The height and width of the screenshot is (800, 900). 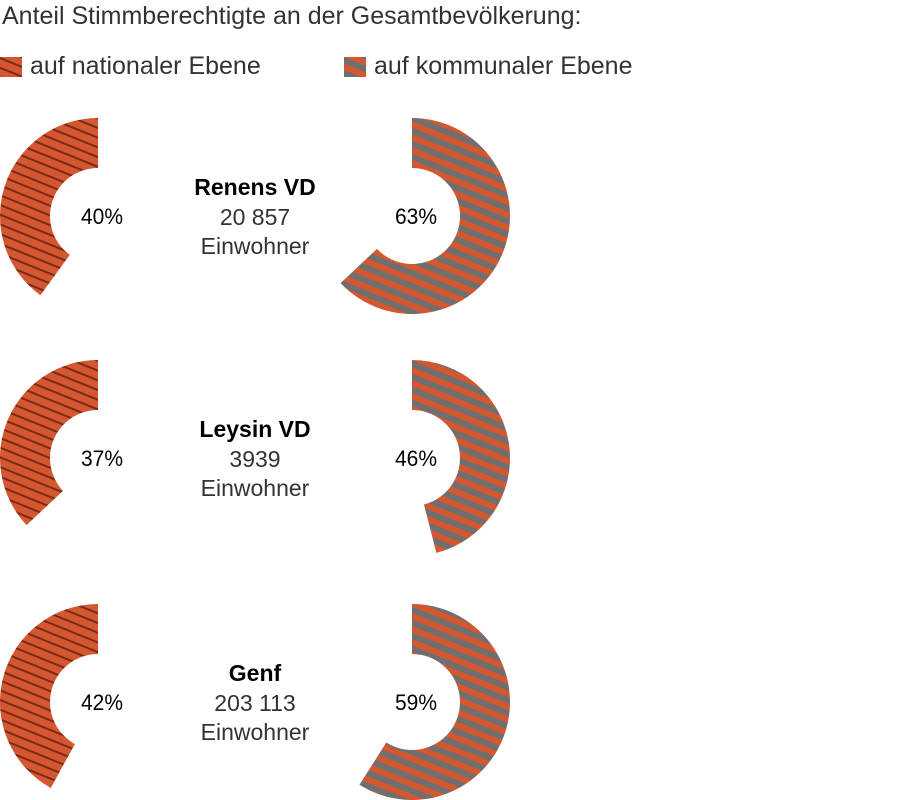 What do you see at coordinates (145, 66) in the screenshot?
I see `legend-label-national: auf nationaler Ebene` at bounding box center [145, 66].